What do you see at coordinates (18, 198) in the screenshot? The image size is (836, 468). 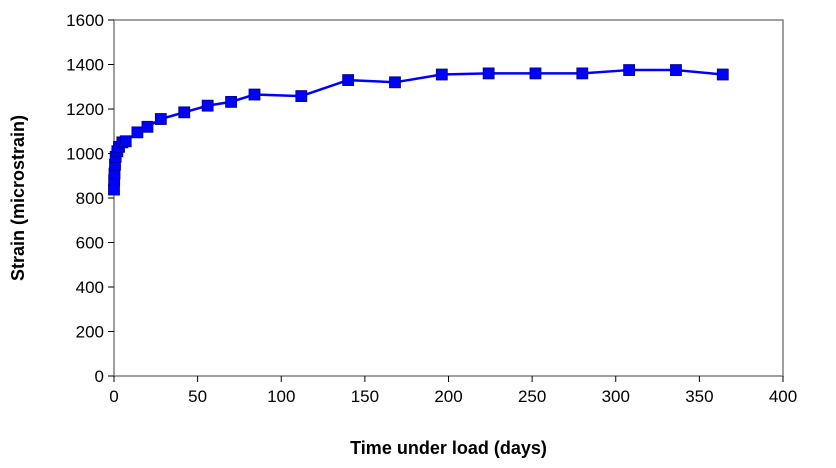 I see `y-axis-title: Strain (microstrain)` at bounding box center [18, 198].